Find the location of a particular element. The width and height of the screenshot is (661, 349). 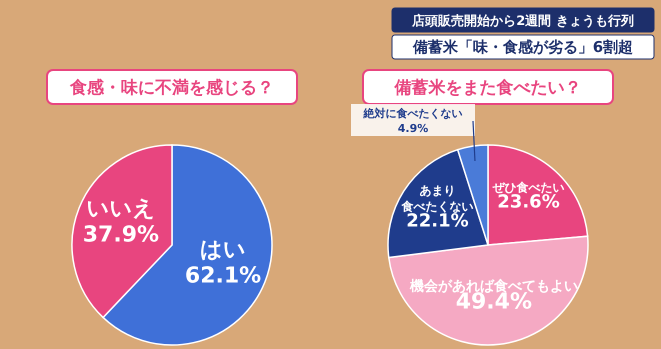

slice-label: あまり食べたくない is located at coordinates (437, 199).